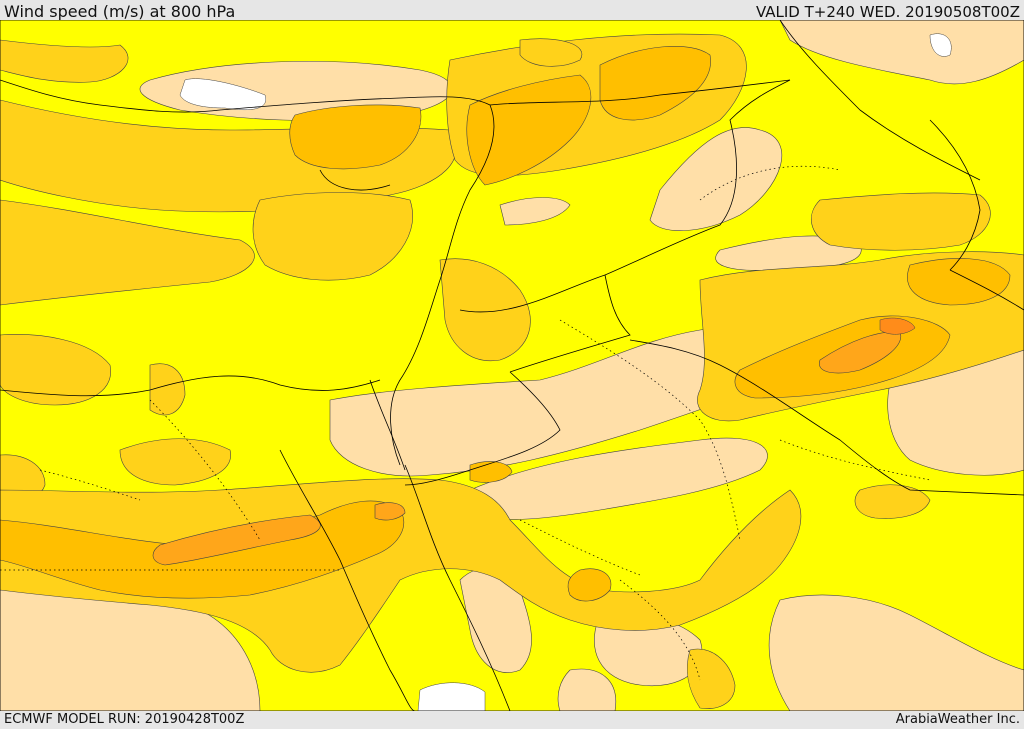  I want to click on strongest-wind-areas, so click(897, 326).